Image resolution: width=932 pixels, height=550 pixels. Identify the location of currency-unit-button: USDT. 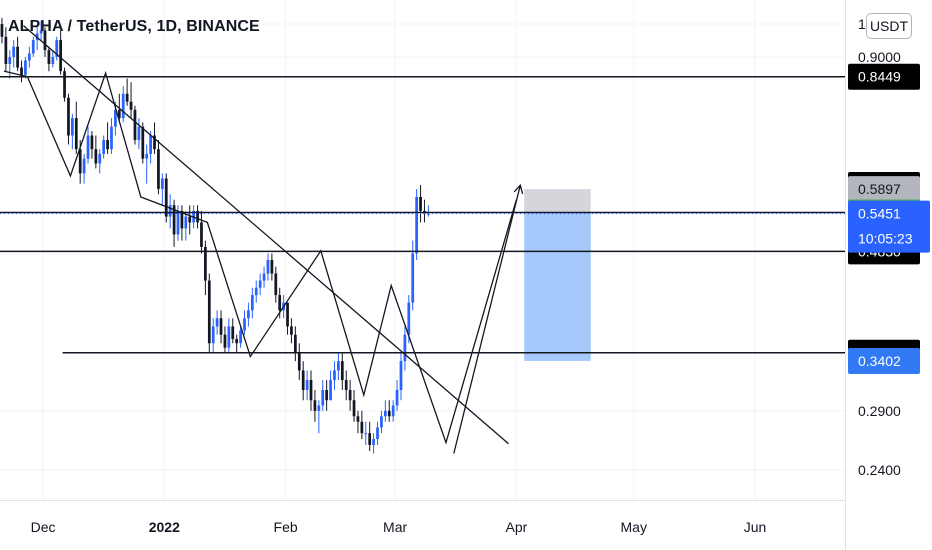
(889, 26).